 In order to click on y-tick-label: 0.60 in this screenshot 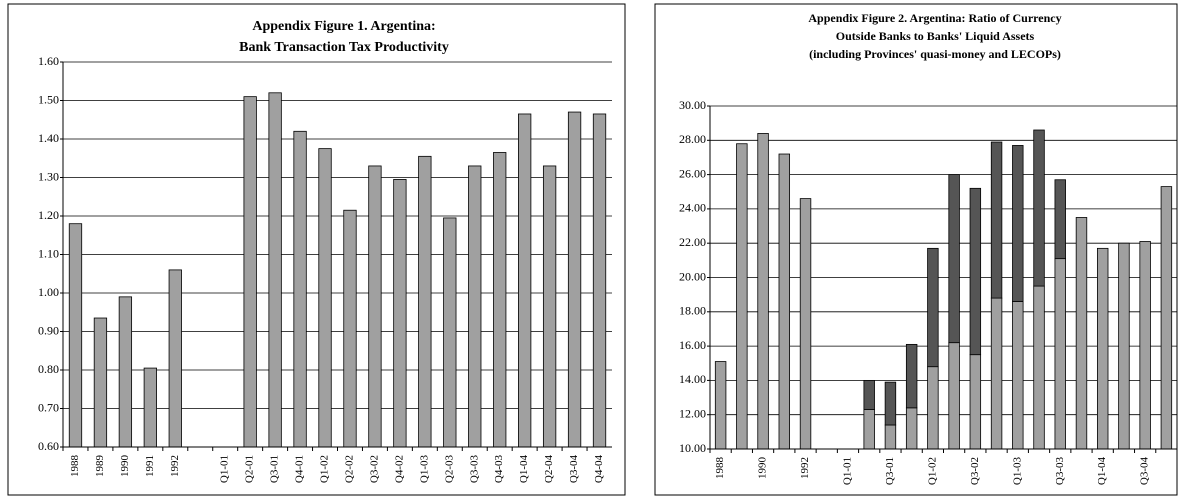, I will do `click(48, 446)`.